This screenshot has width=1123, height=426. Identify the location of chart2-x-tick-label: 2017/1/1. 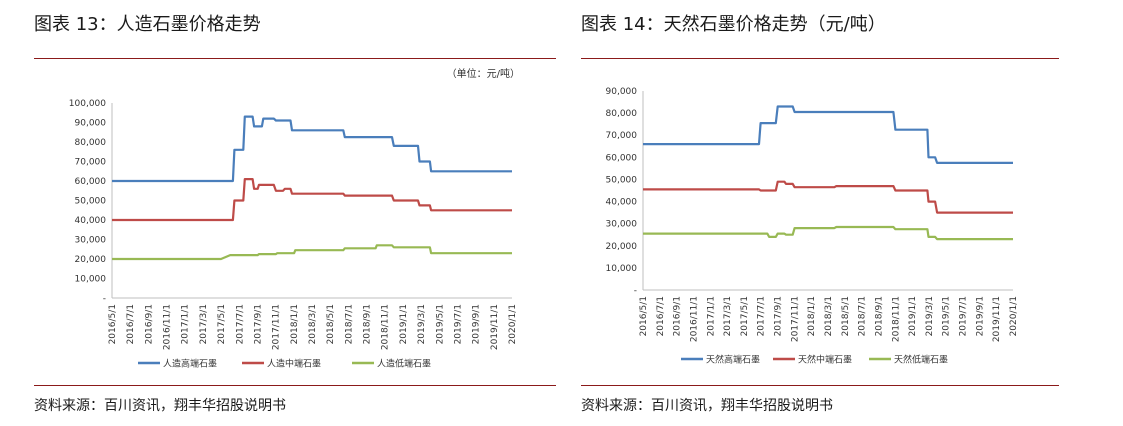
(711, 316).